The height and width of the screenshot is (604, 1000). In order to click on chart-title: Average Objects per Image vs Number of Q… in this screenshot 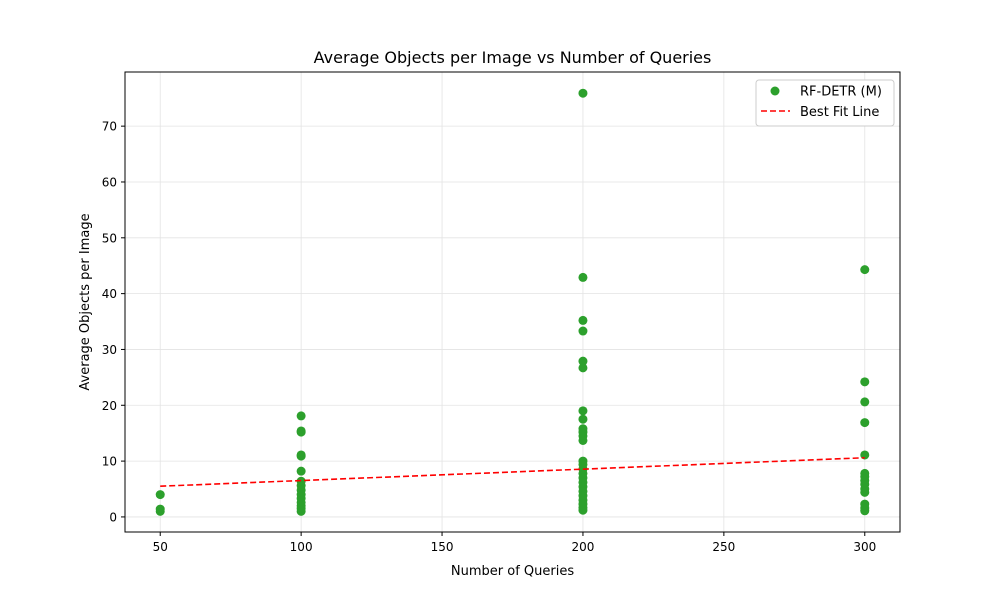, I will do `click(513, 57)`.